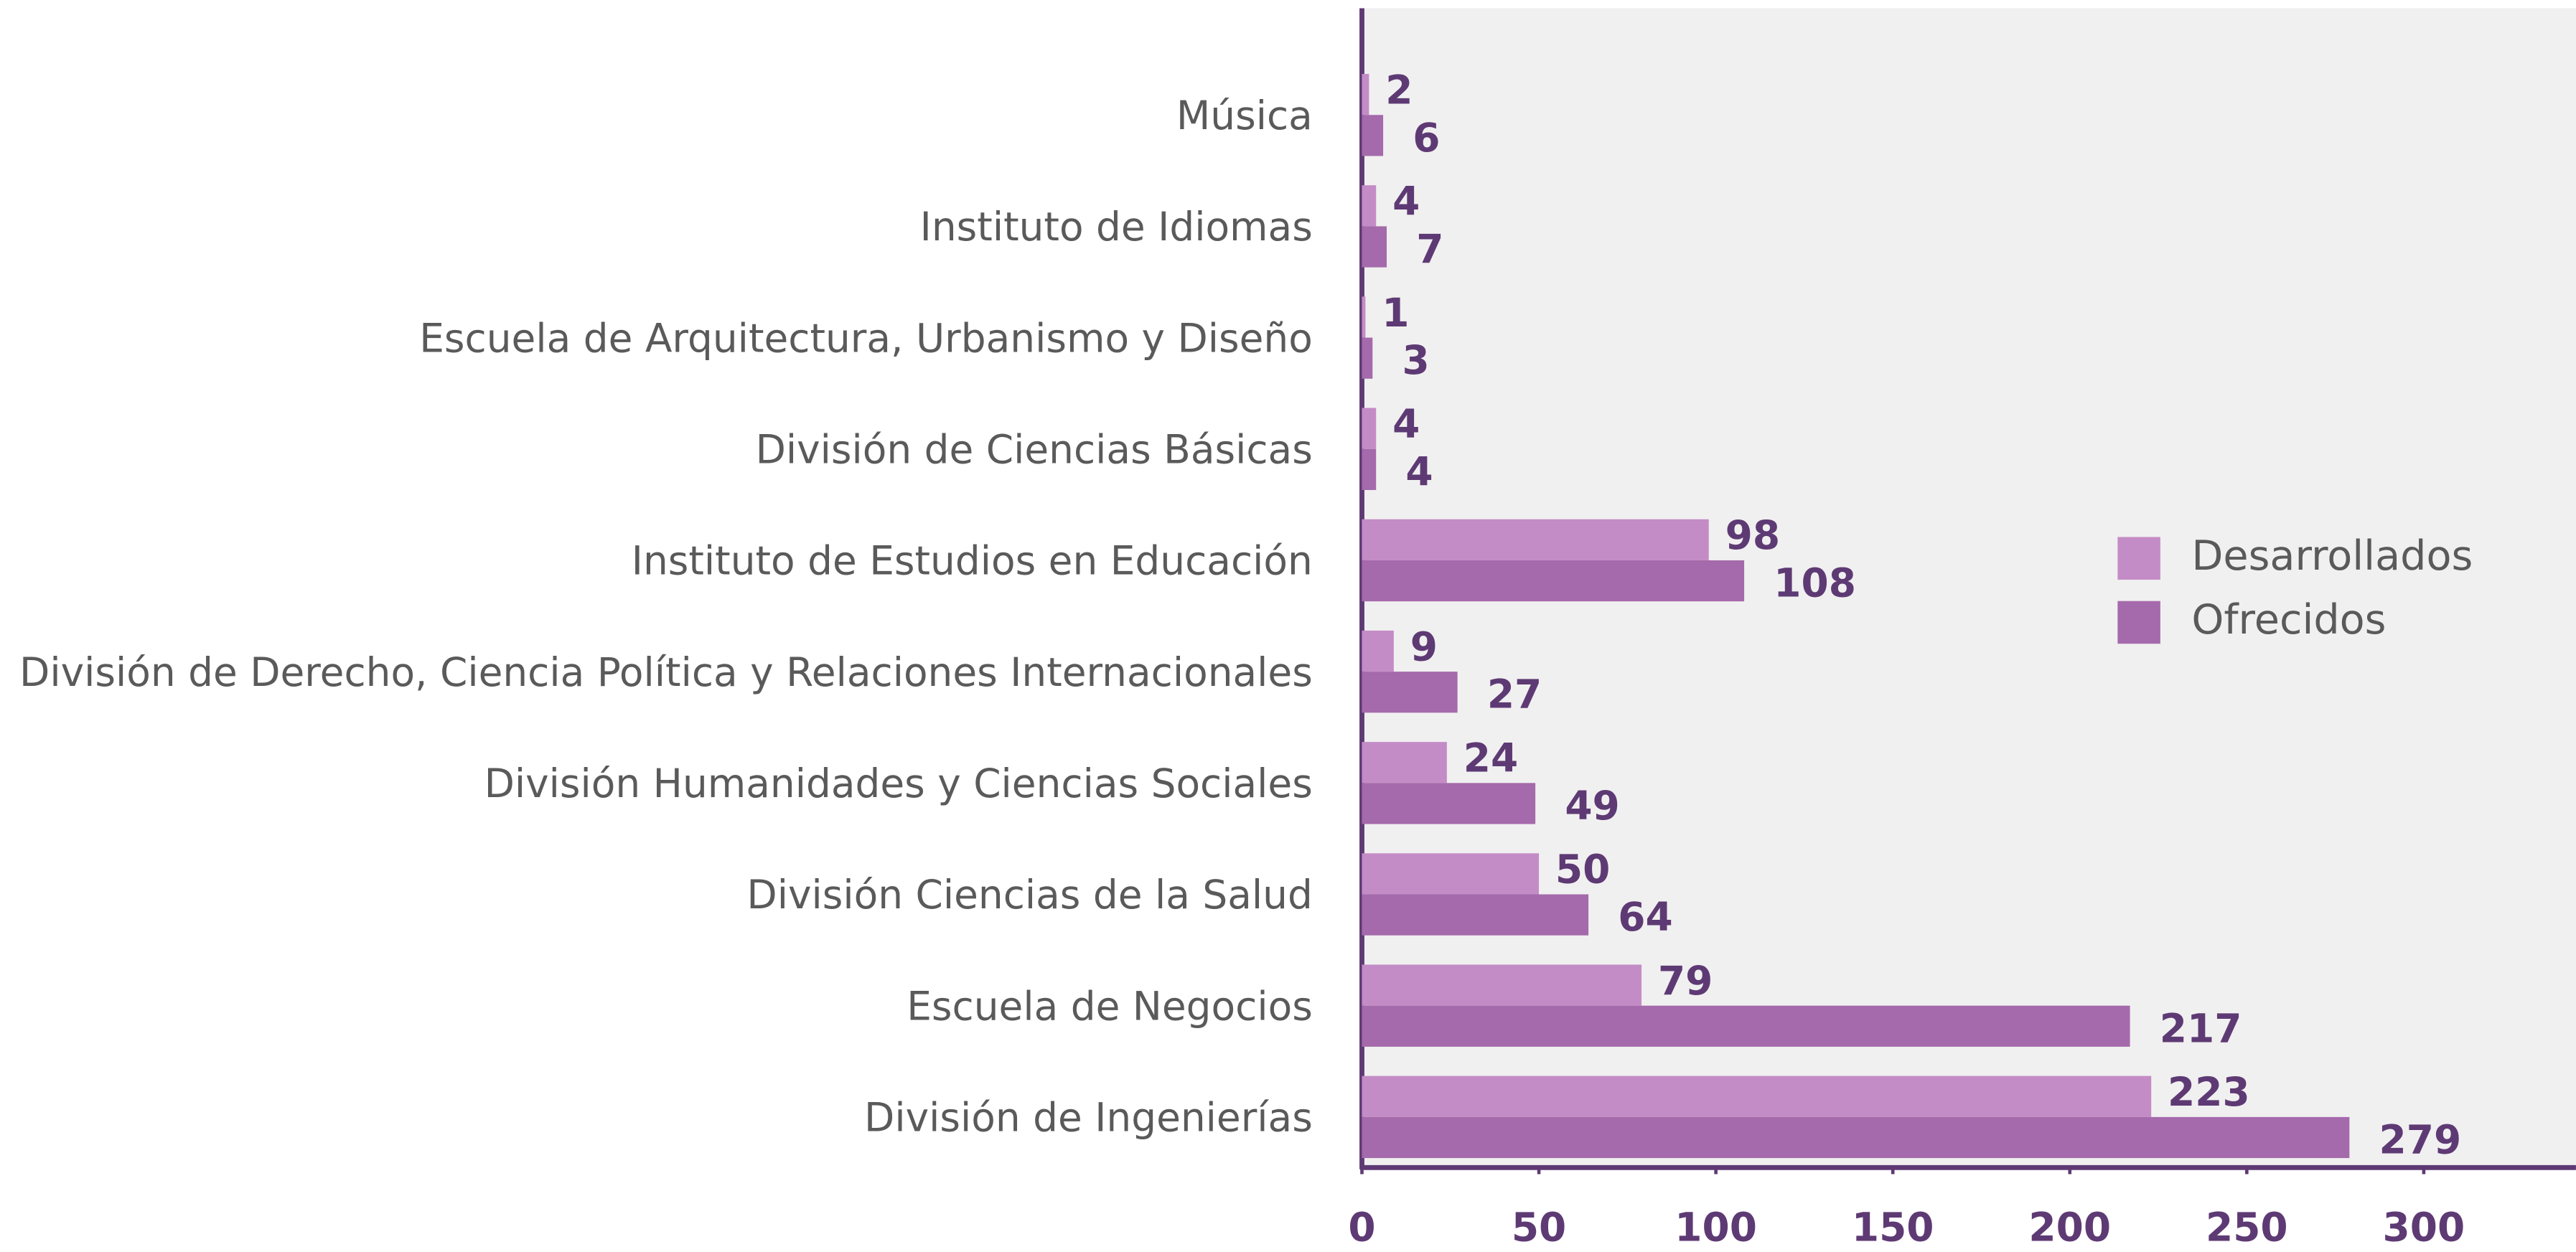 The image size is (2576, 1252). I want to click on data-label: 24, so click(1491, 758).